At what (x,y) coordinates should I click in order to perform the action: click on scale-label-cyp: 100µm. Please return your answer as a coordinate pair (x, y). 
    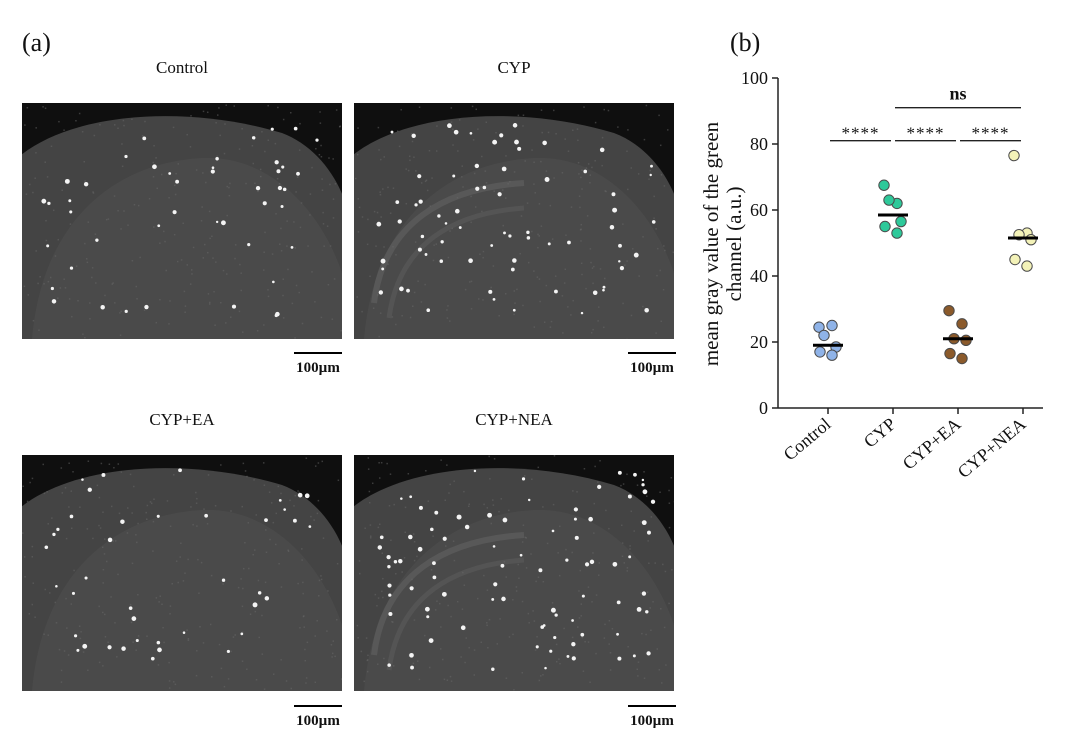
    Looking at the image, I should click on (652, 368).